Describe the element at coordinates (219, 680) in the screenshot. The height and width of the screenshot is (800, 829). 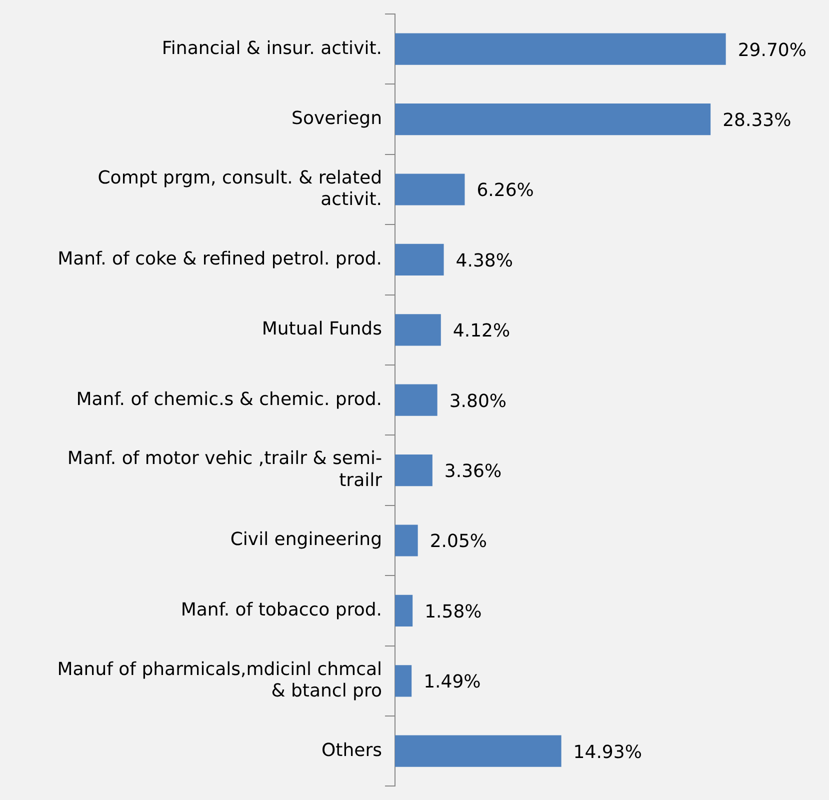
I see `y-tick-label: Manuf of pharmicals,mdicinl chmcal & btancl pro` at that location.